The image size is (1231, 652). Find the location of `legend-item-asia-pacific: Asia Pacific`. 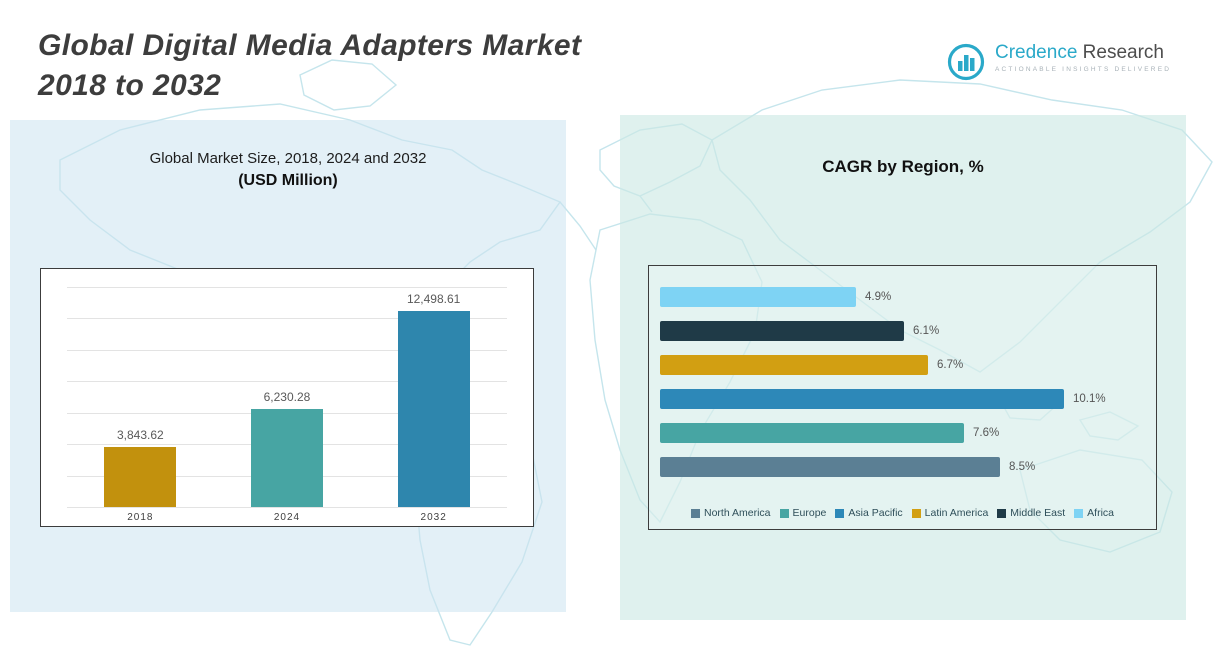

legend-item-asia-pacific: Asia Pacific is located at coordinates (869, 513).